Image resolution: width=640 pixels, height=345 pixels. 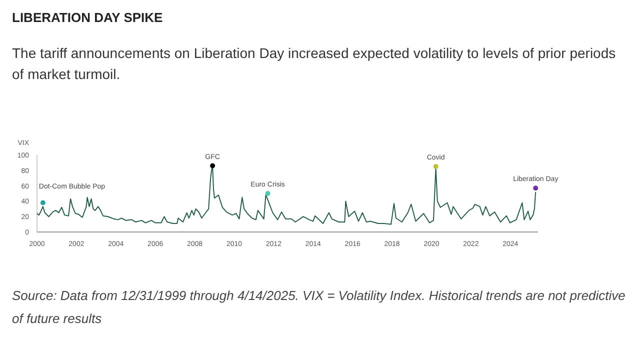 I want to click on chart-title: LIBERATION DAY SPIKE, so click(x=88, y=17).